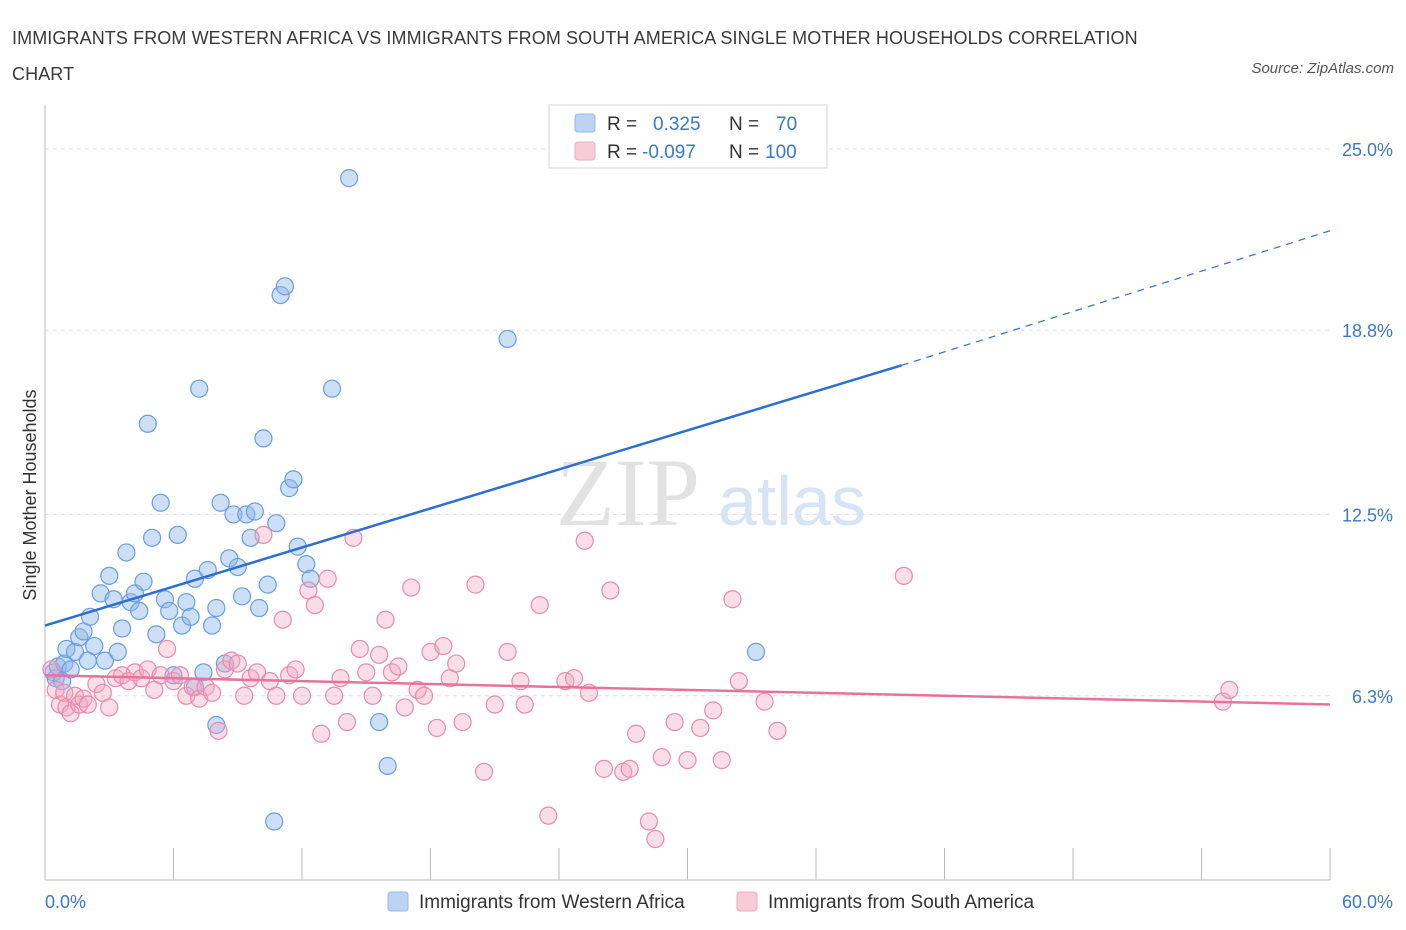  Describe the element at coordinates (1322, 68) in the screenshot. I see `source-label: Source: ZipAtlas.com` at that location.